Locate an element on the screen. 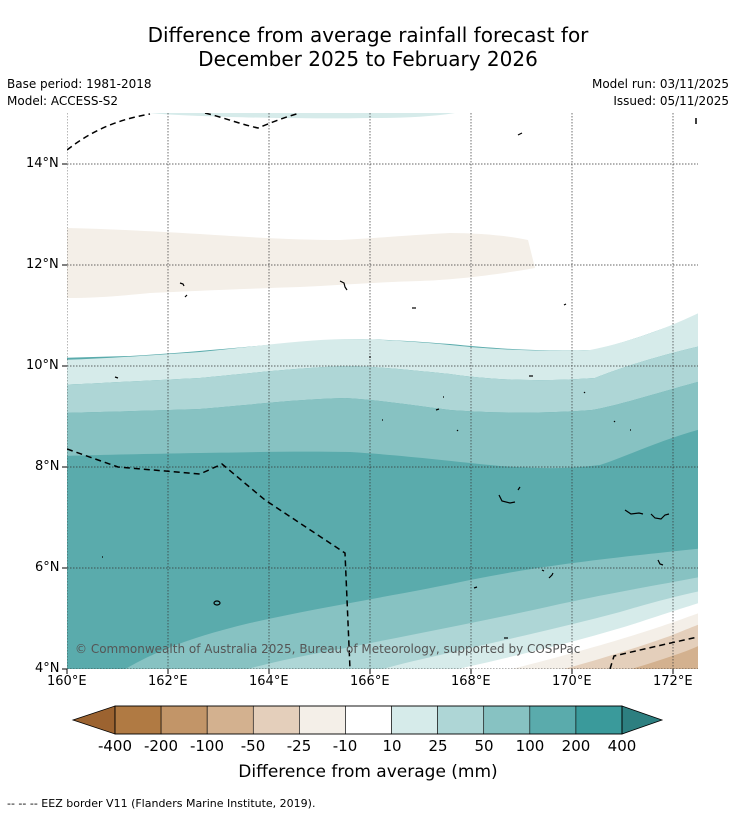 The height and width of the screenshot is (816, 736). x-tick-label: 160°E is located at coordinates (67, 681).